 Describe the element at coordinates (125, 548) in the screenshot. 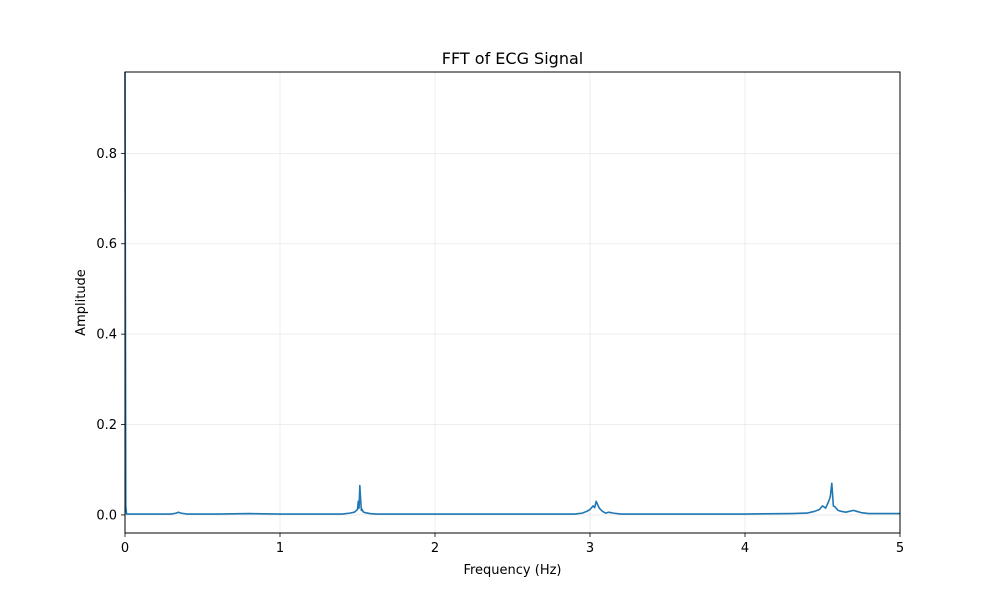

I see `x-tick-label: 0` at that location.